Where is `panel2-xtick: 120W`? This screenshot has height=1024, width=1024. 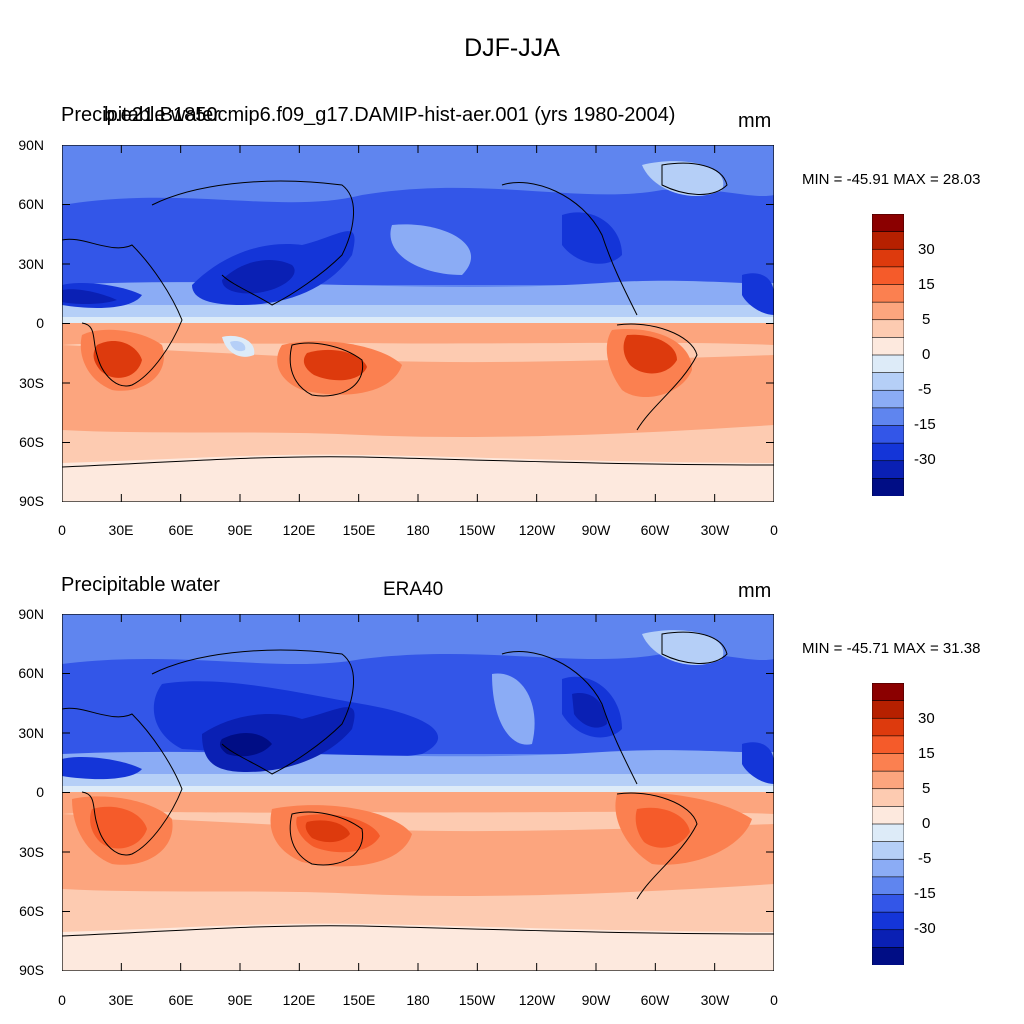 panel2-xtick: 120W is located at coordinates (537, 1000).